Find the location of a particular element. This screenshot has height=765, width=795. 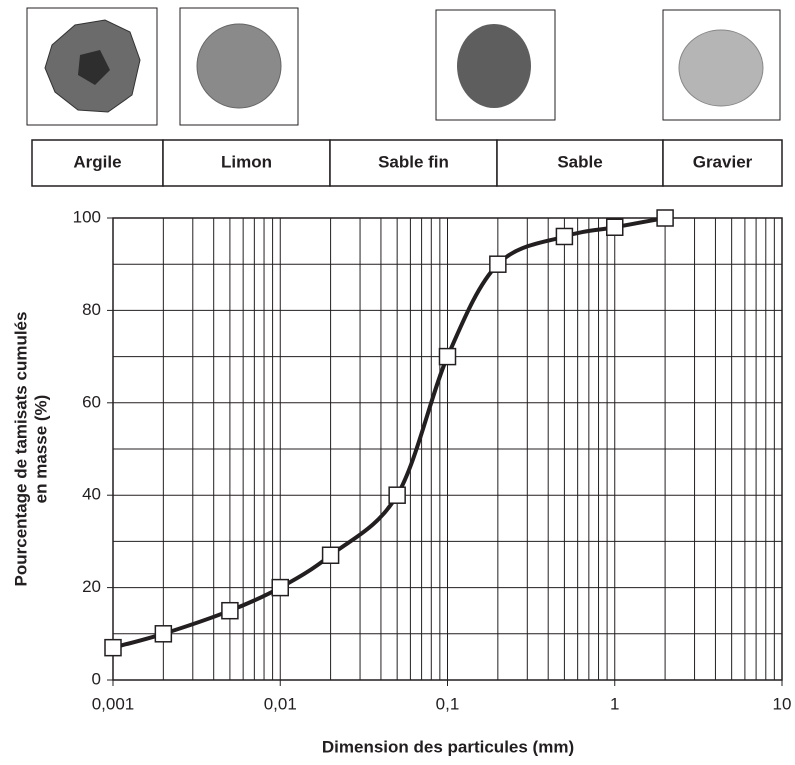

y-axis-label: en masse (%) is located at coordinates (40, 449).